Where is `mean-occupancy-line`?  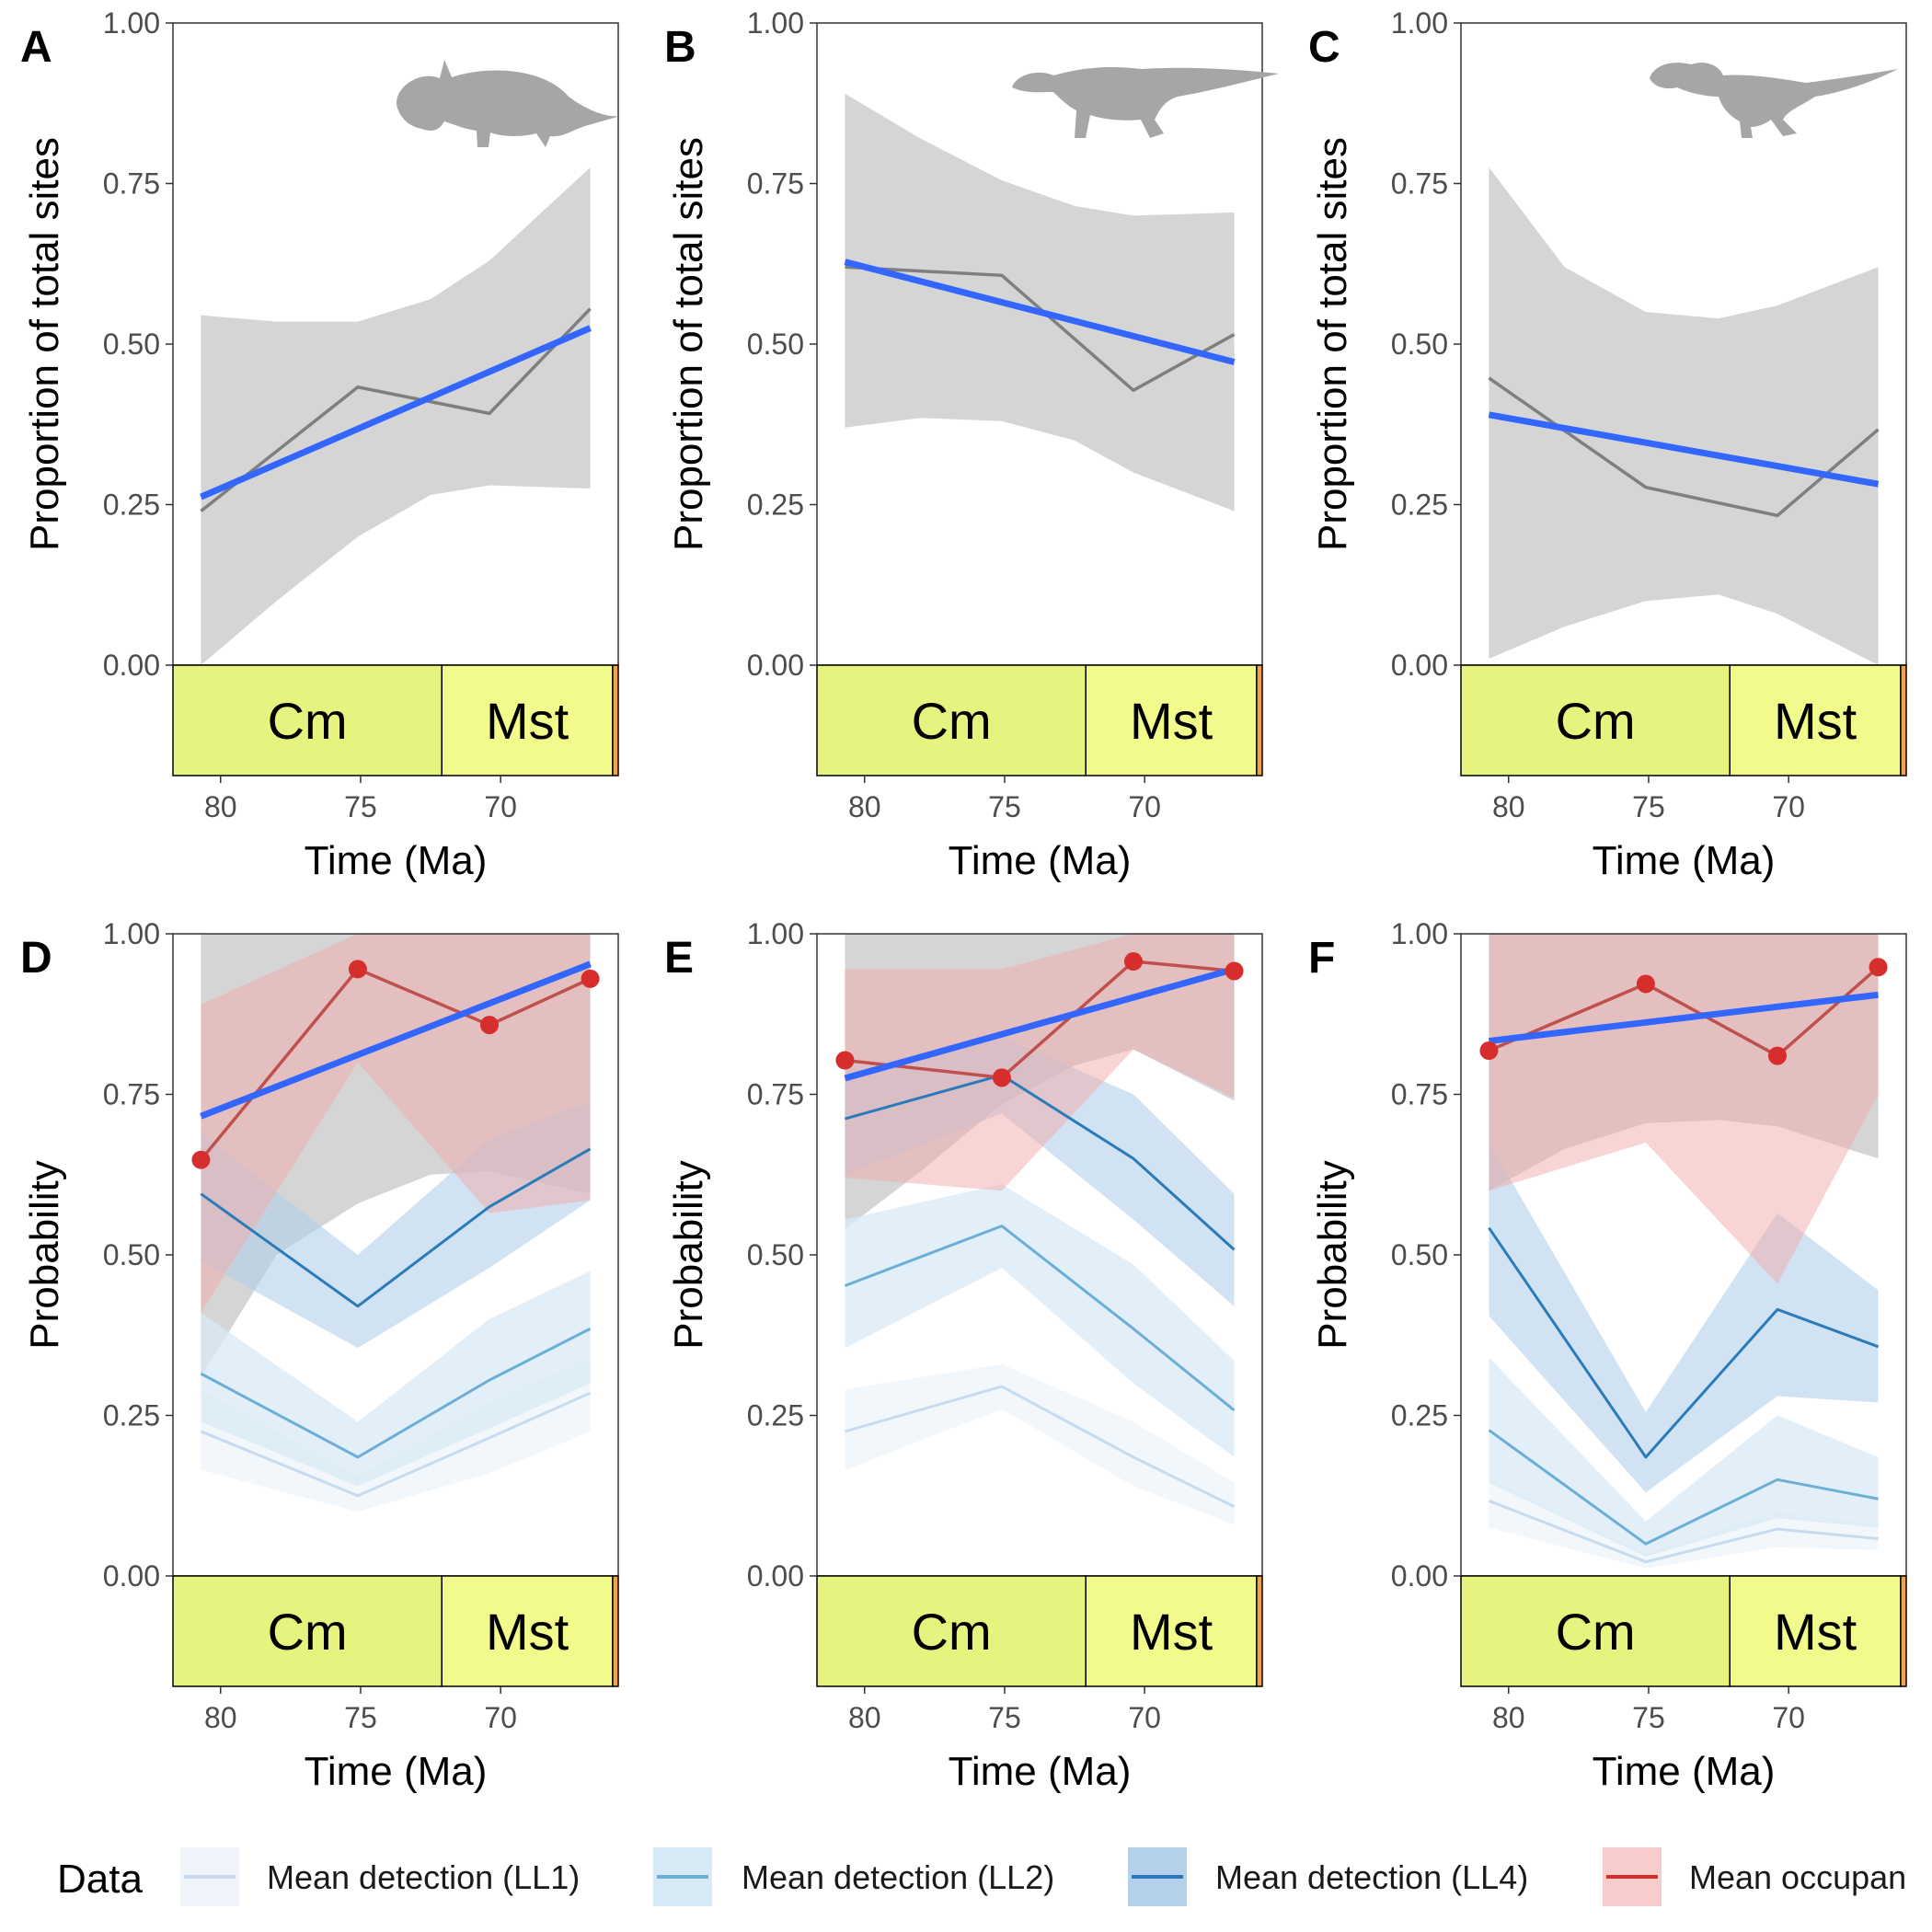
mean-occupancy-line is located at coordinates (1040, 1020).